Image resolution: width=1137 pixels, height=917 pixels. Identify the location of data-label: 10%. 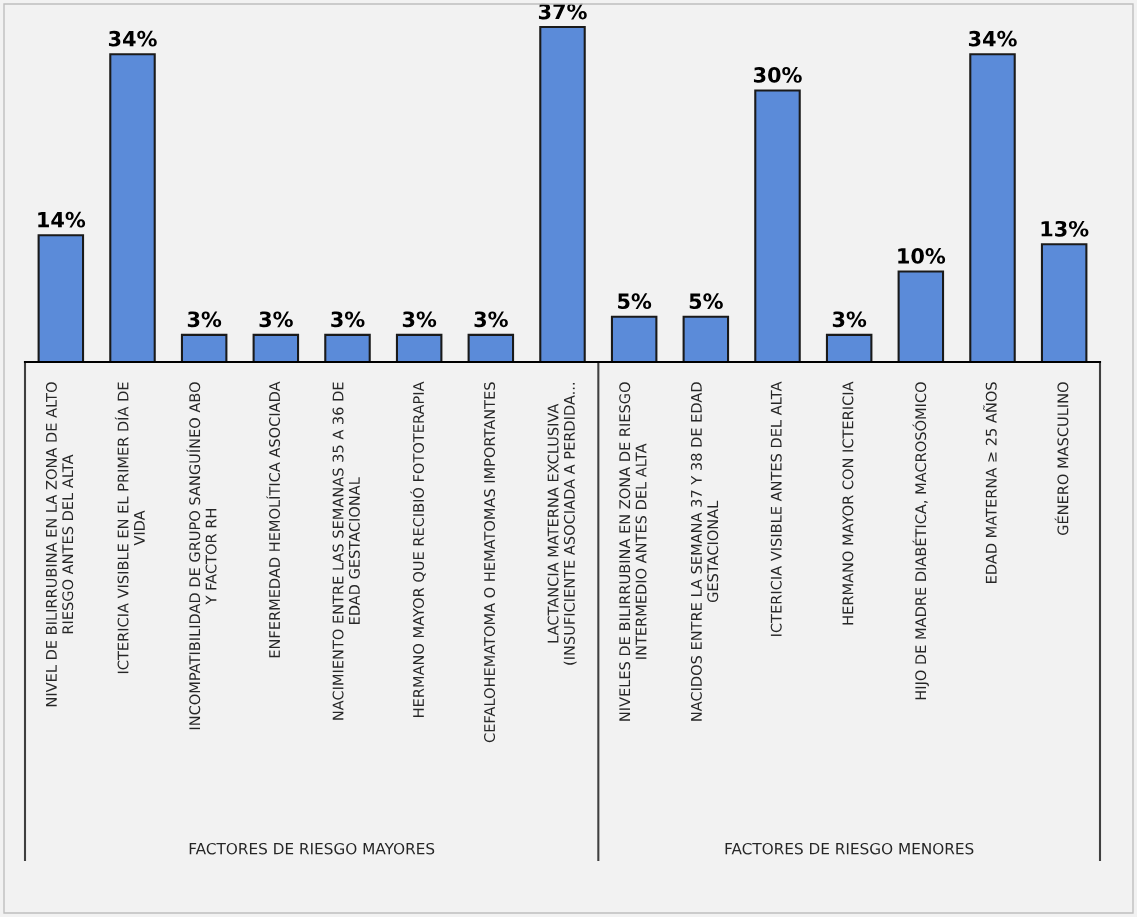
(922, 256).